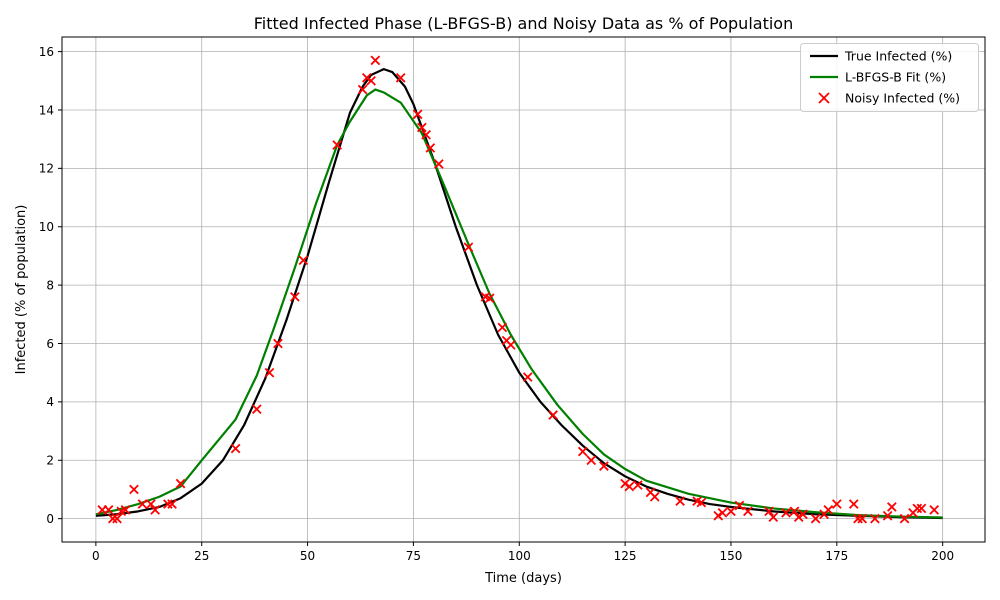  What do you see at coordinates (46, 227) in the screenshot?
I see `y-tick-label: 10` at bounding box center [46, 227].